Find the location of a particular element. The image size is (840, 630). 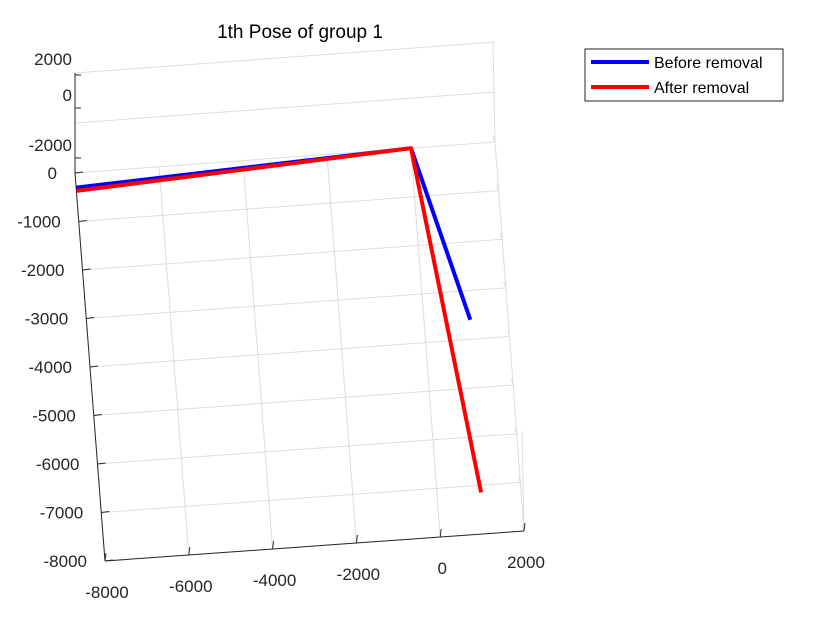

y-tick-label: -1000 is located at coordinates (38, 222).